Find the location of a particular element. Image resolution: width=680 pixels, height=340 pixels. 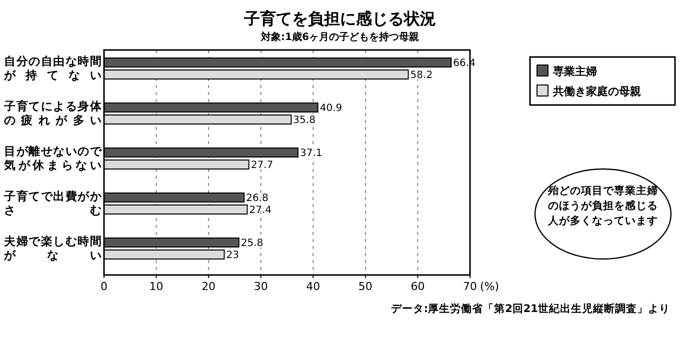

x-tick-label: 30 is located at coordinates (261, 286).